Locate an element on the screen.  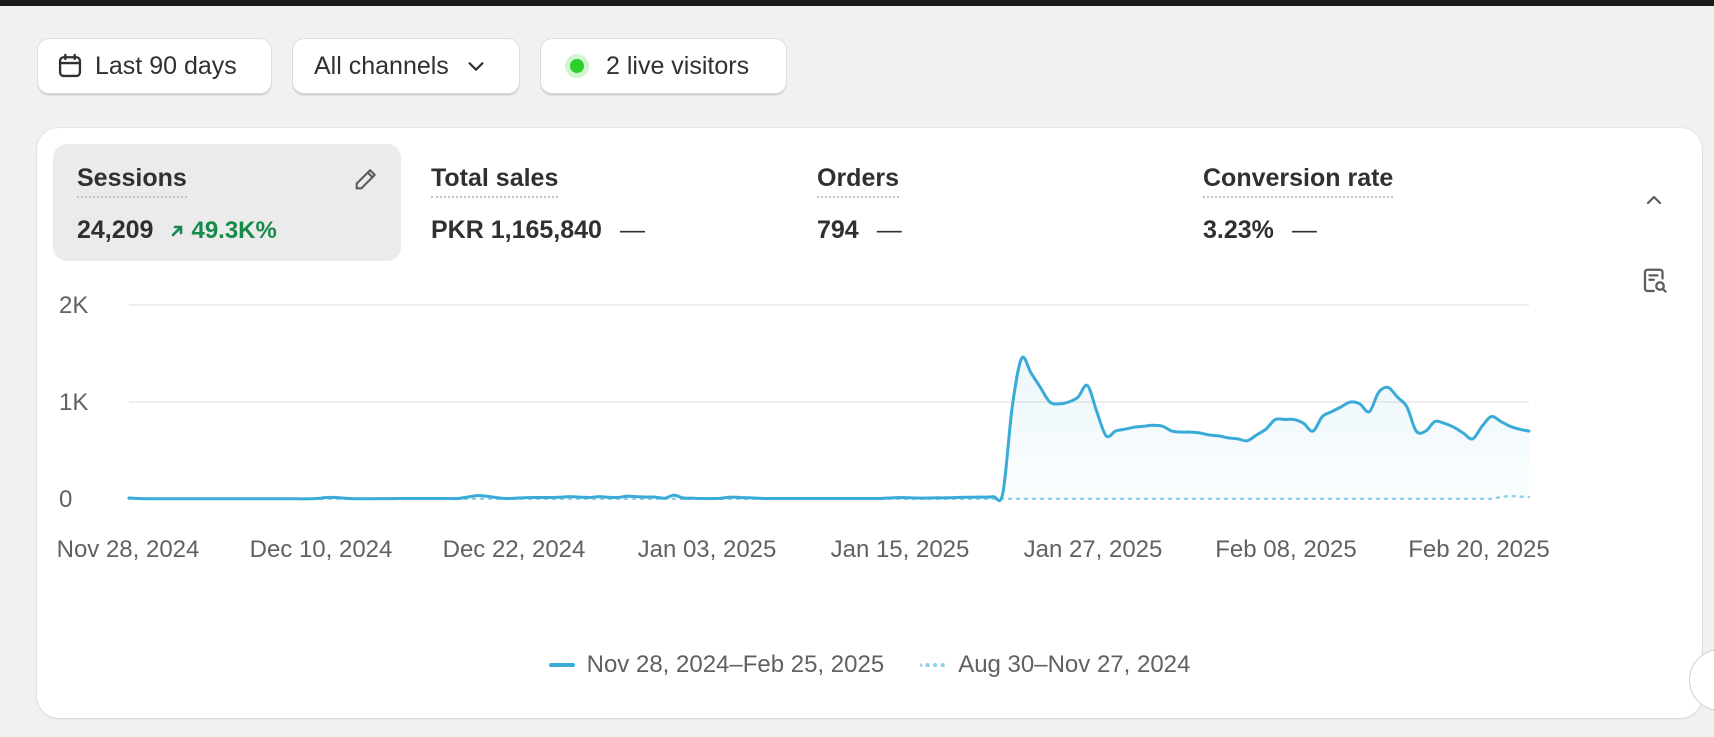
metric-change-value: 49.3K% is located at coordinates (234, 230).